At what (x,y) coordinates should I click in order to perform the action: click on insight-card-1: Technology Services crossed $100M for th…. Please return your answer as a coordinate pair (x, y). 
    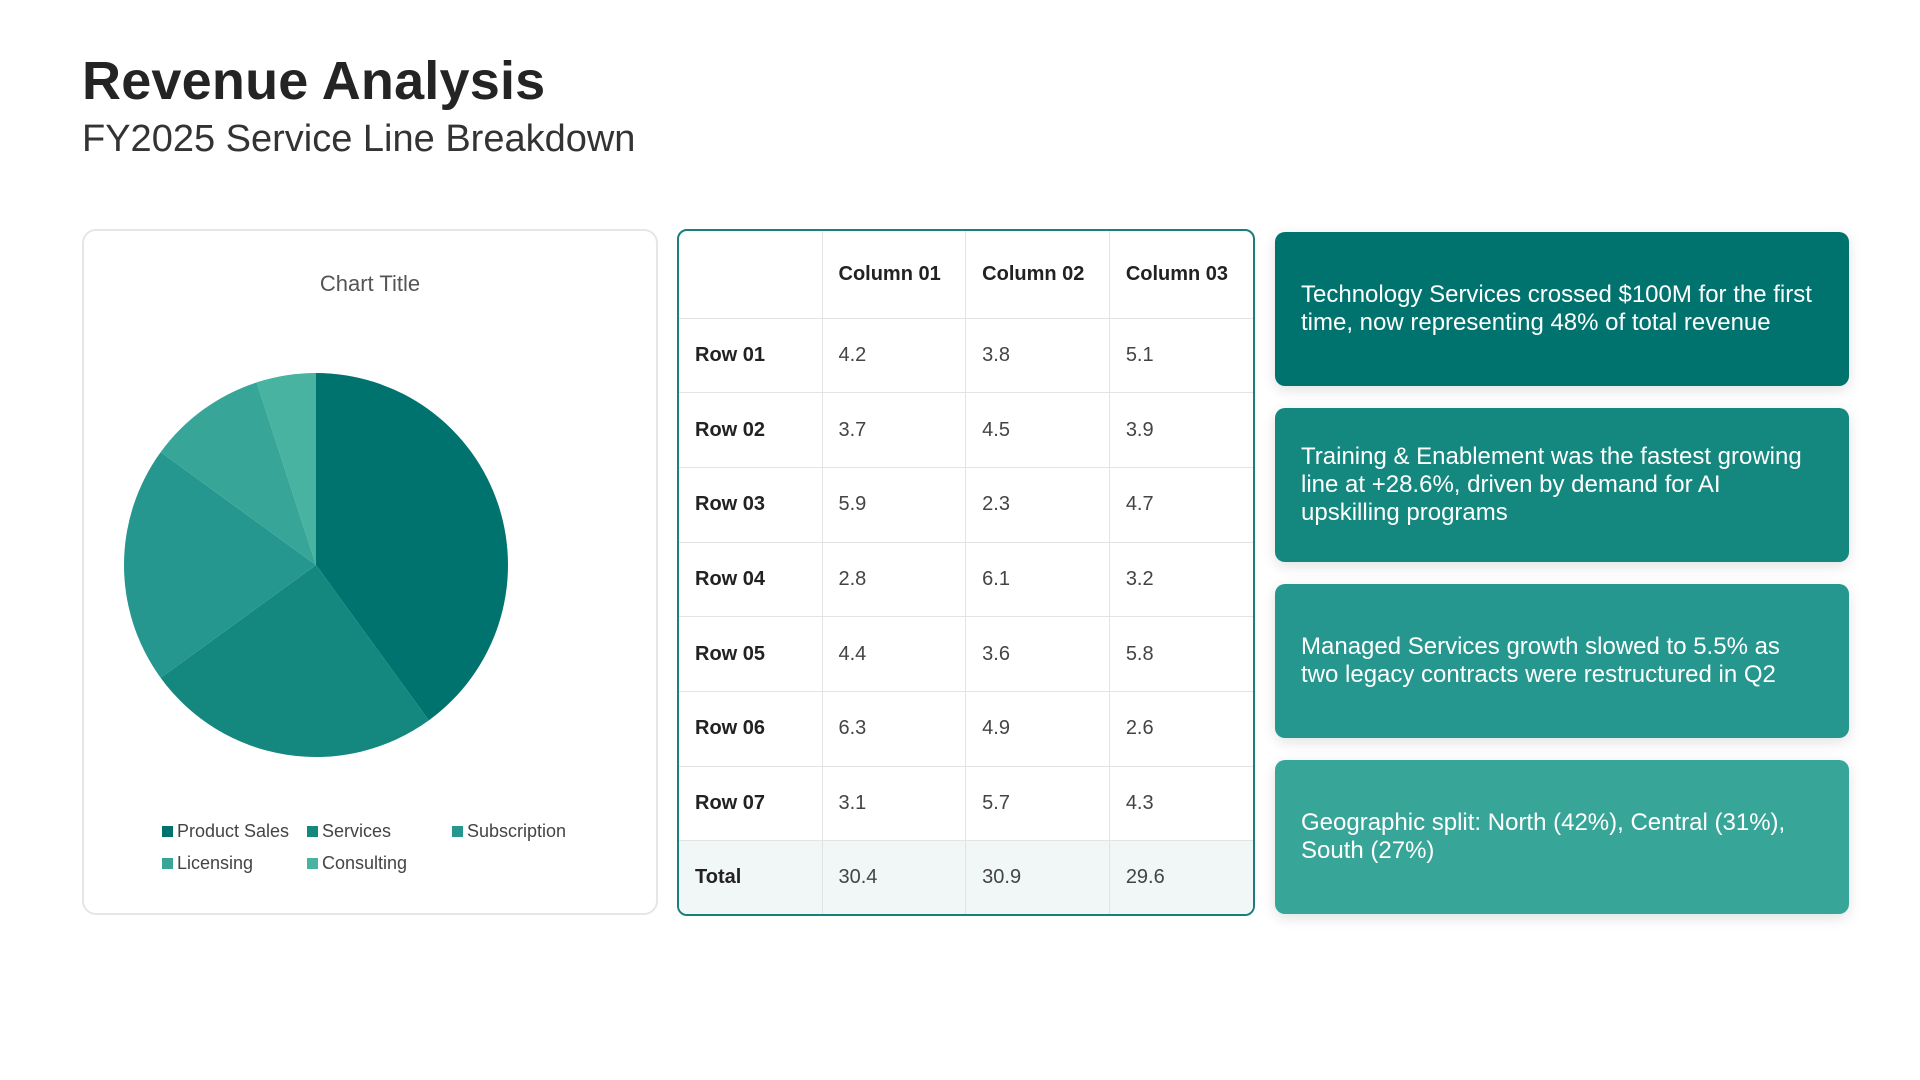
    Looking at the image, I should click on (1562, 309).